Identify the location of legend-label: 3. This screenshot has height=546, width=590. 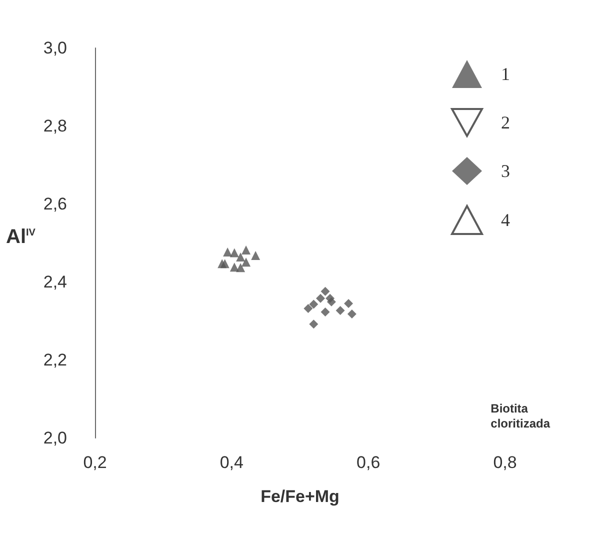
(505, 171).